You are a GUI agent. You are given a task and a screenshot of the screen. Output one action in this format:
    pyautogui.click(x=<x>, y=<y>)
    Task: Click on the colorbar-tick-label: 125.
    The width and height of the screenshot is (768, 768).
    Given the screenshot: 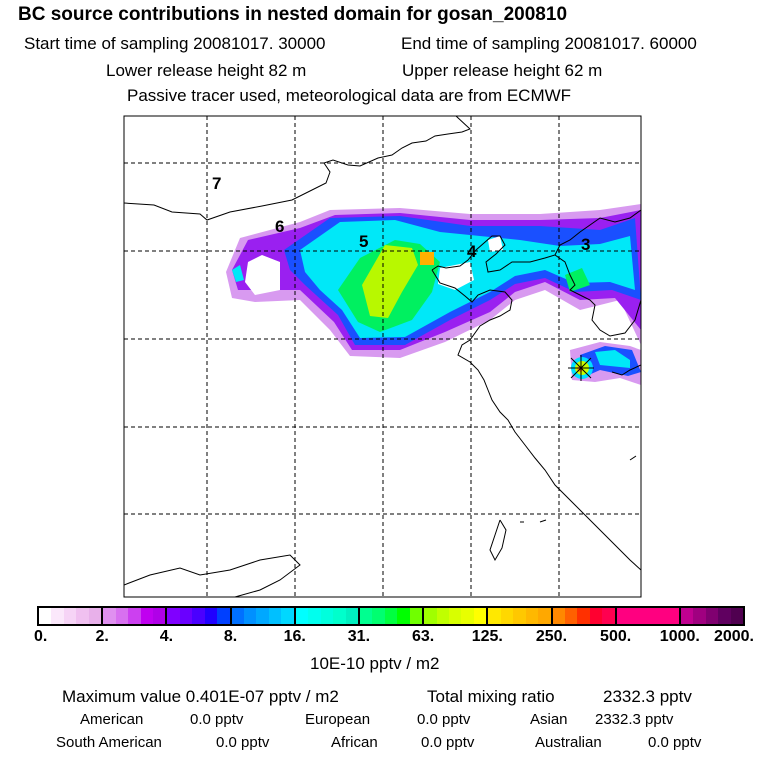 What is the action you would take?
    pyautogui.click(x=487, y=636)
    